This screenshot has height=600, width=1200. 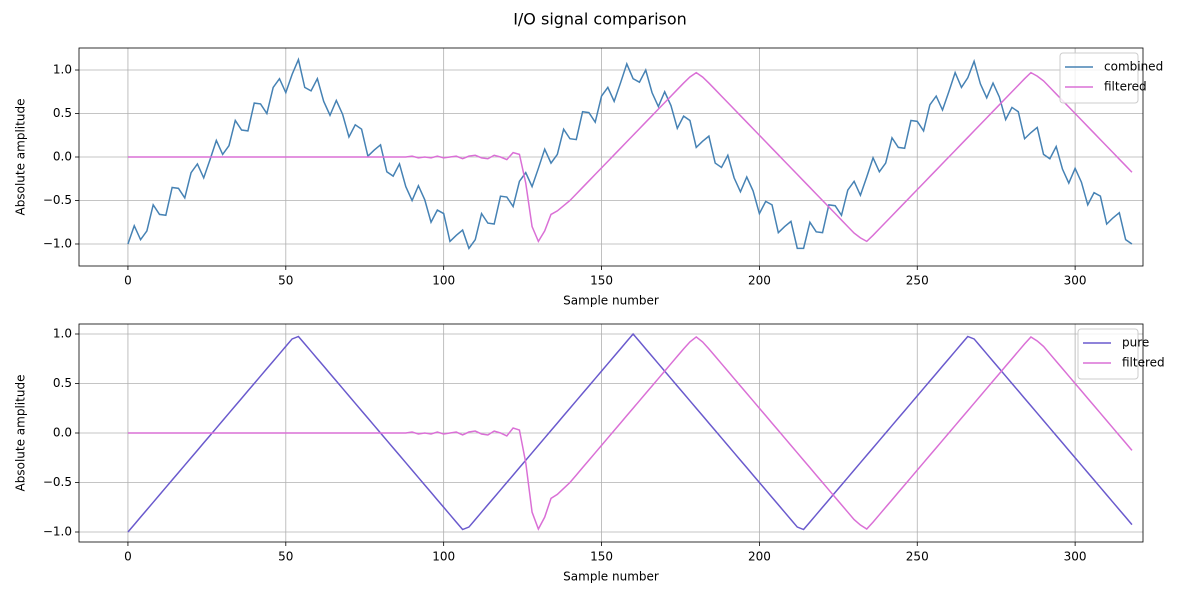 I want to click on legend: combined filtered, so click(x=1111, y=78).